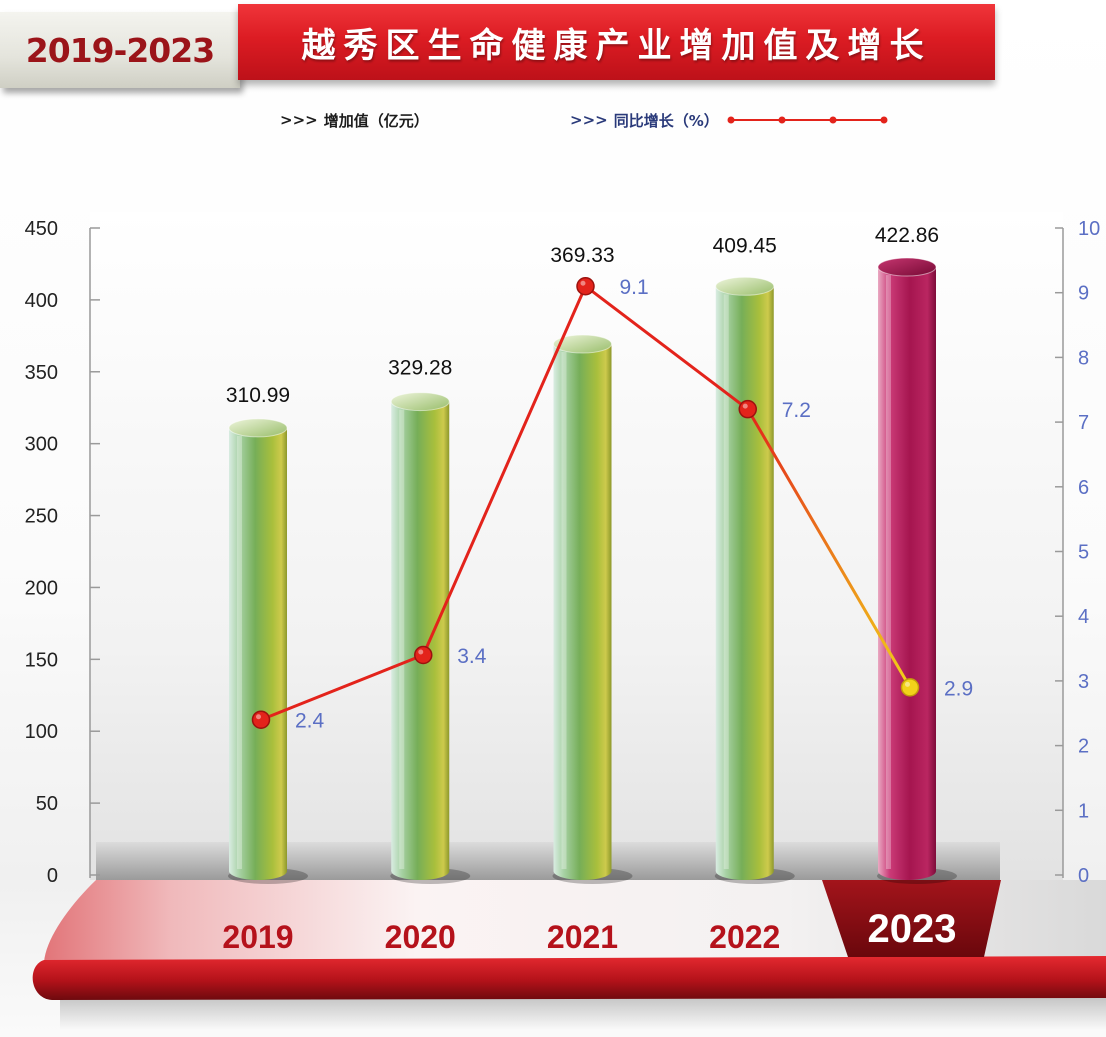  I want to click on base-platform, so click(569, 955).